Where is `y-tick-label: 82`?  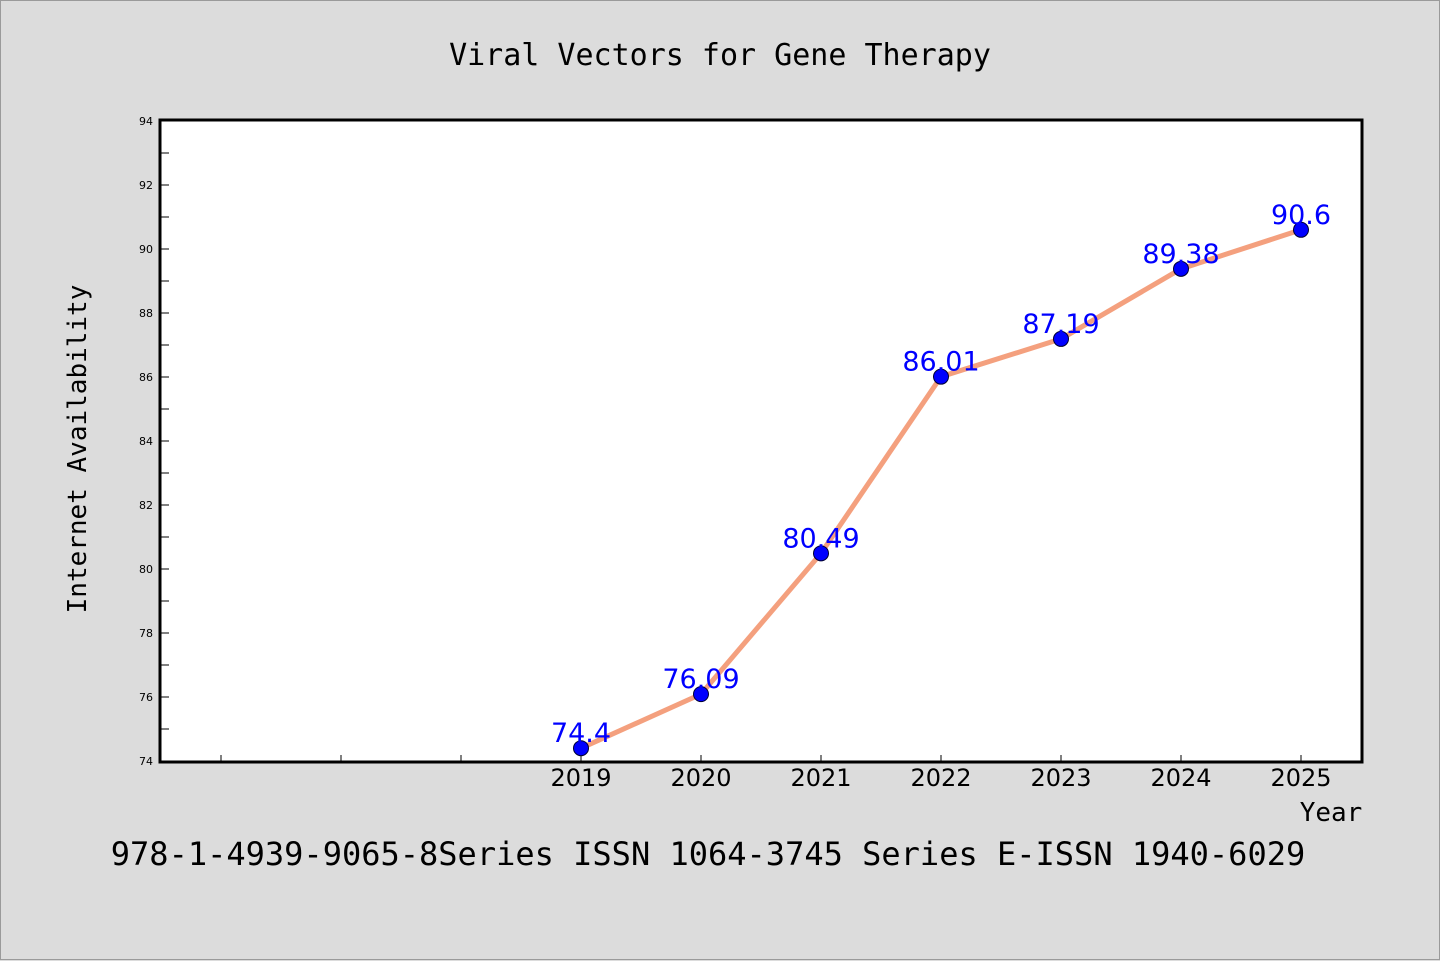
y-tick-label: 82 is located at coordinates (146, 505).